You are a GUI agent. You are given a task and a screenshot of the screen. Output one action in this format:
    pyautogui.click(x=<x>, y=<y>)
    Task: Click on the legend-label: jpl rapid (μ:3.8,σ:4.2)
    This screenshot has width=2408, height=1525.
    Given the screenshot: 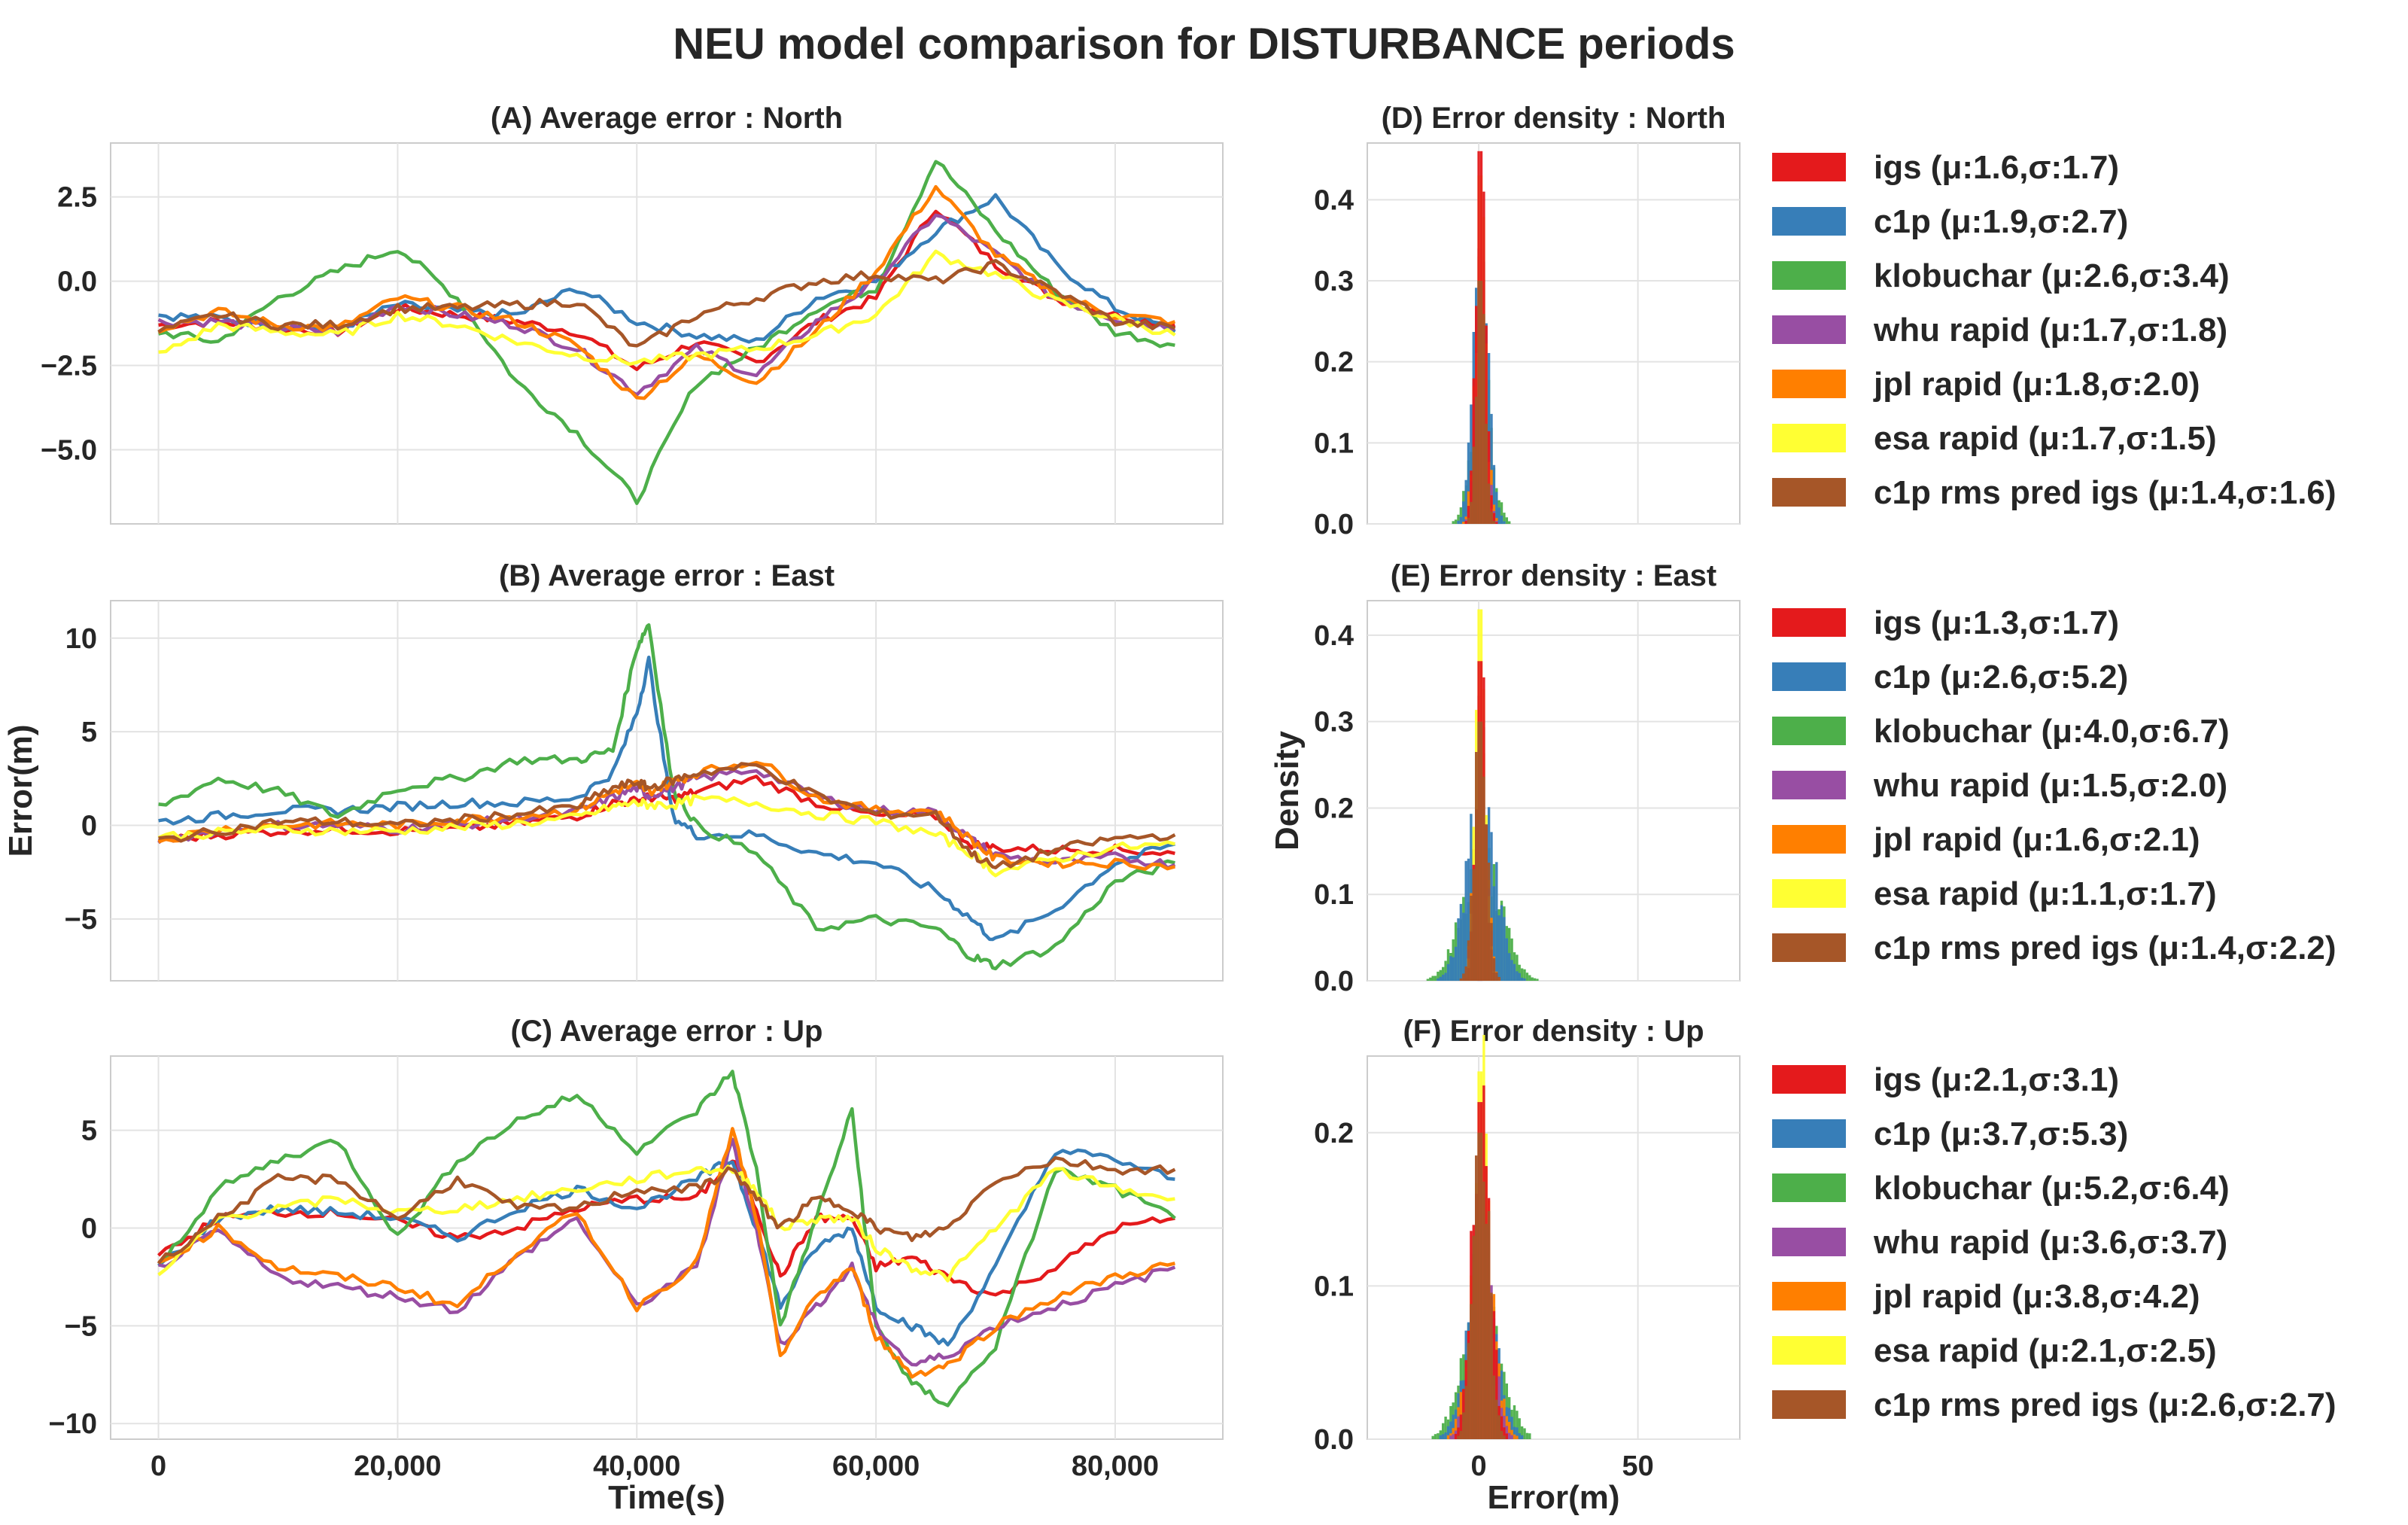 What is the action you would take?
    pyautogui.click(x=2036, y=1296)
    